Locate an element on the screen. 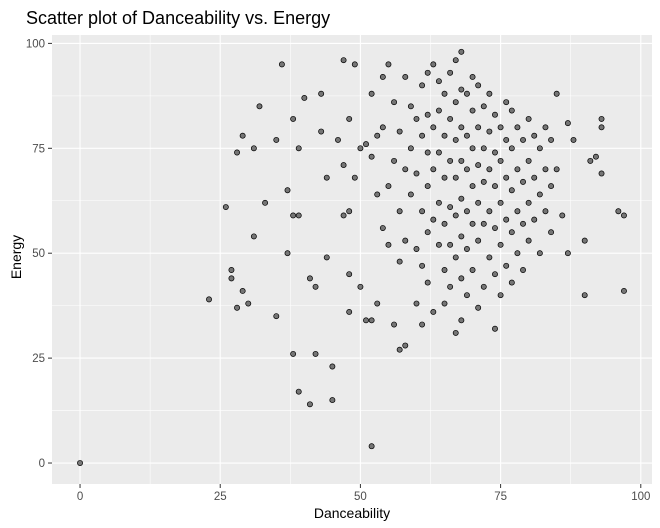 The width and height of the screenshot is (660, 528). x-axis-title: Danceability is located at coordinates (352, 513).